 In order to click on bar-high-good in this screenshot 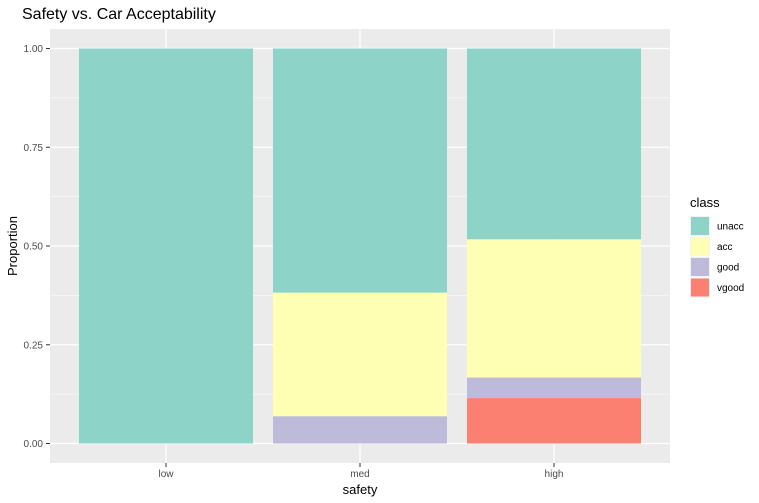, I will do `click(554, 388)`.